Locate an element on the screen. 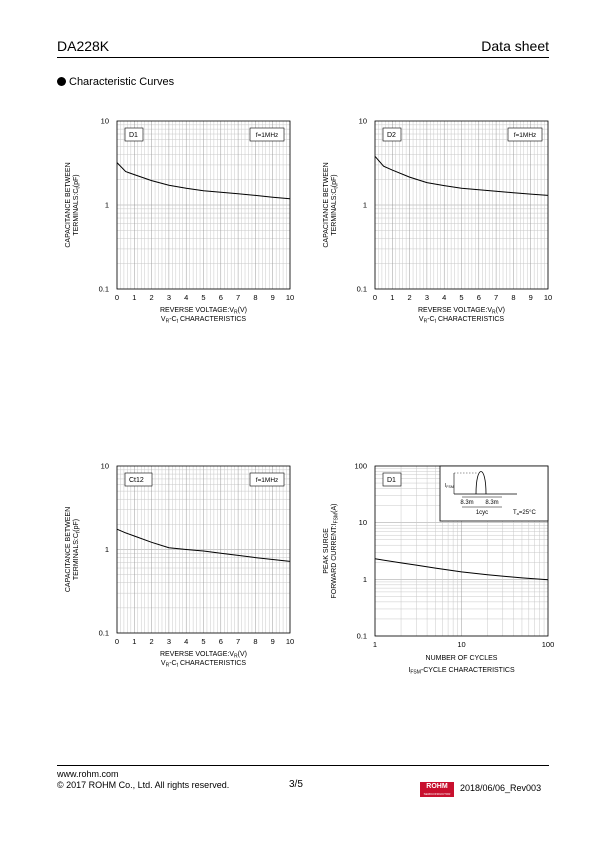 This screenshot has height=842, width=595. legend-label: Ct12 is located at coordinates (136, 480).